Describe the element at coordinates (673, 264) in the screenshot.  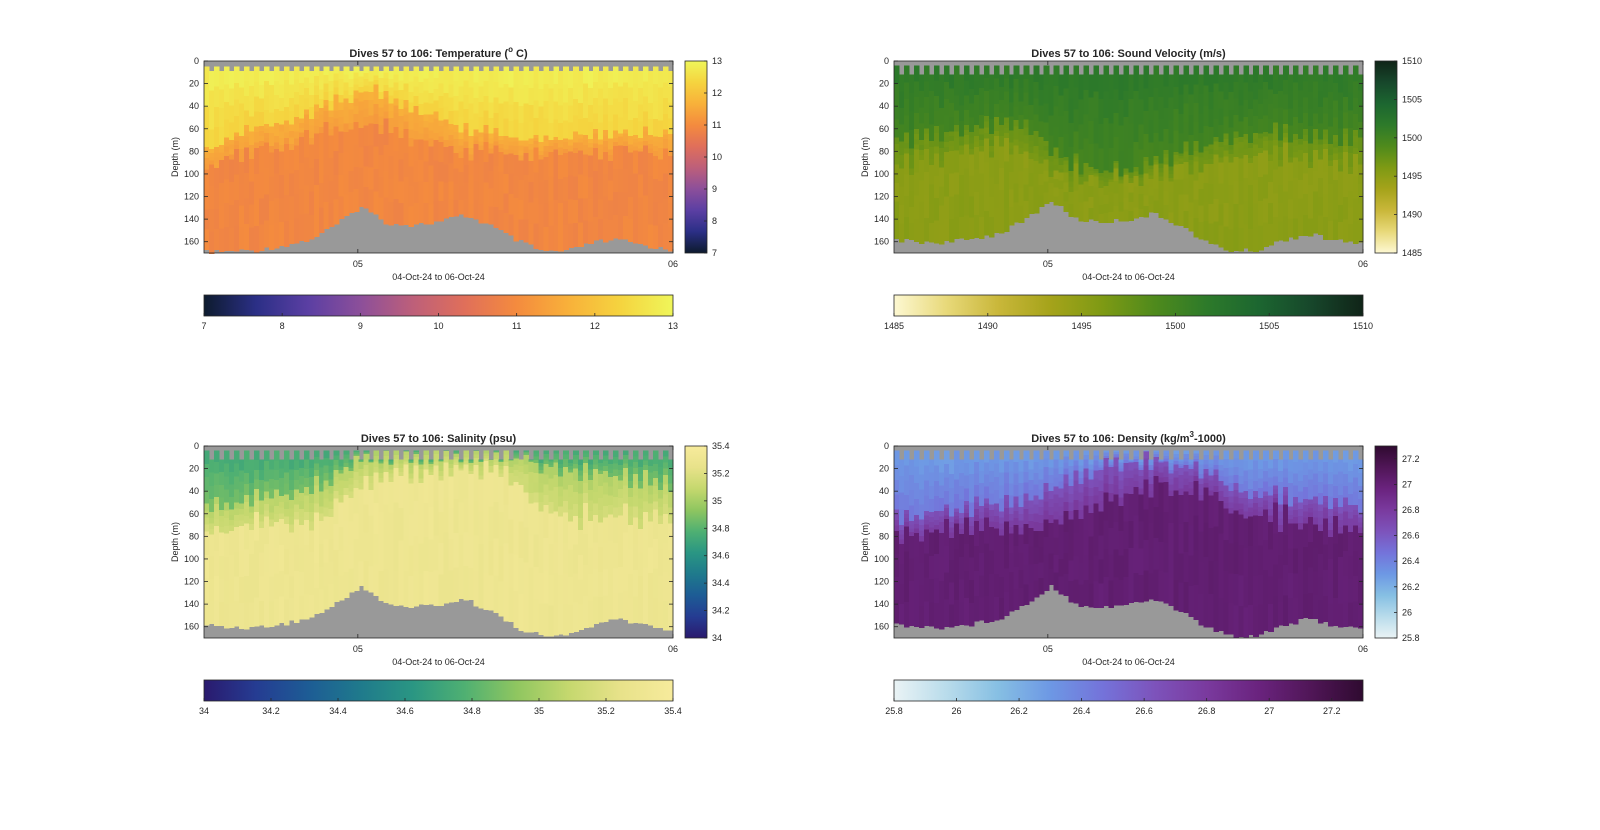
I see `x-tick-label: 06` at that location.